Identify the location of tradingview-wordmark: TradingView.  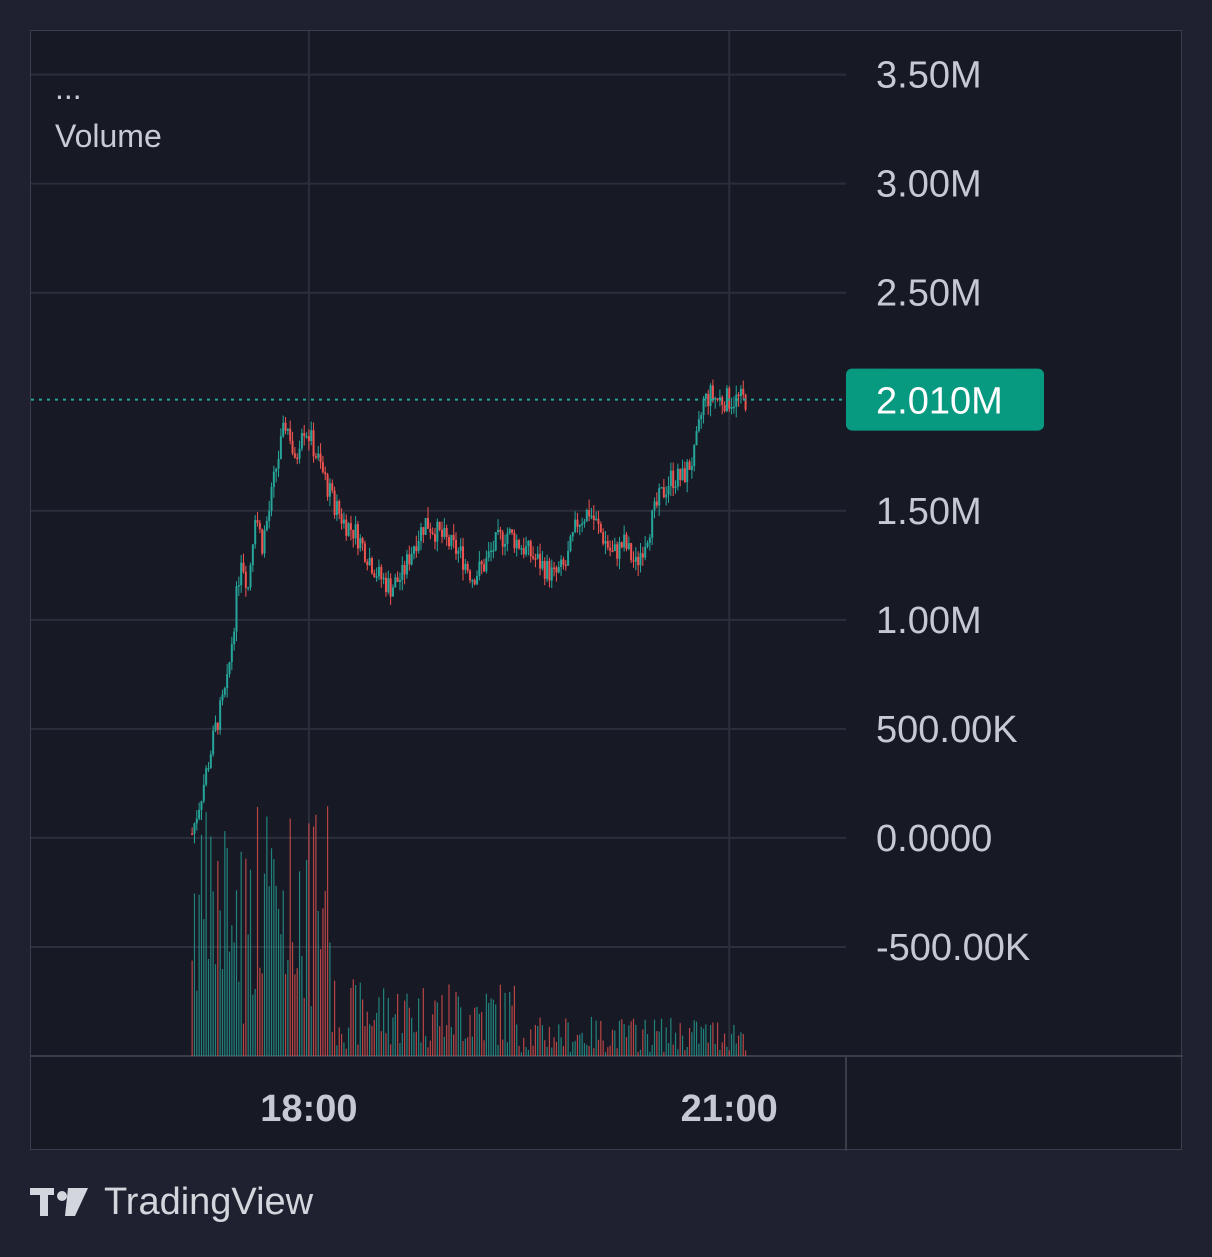
(209, 1201).